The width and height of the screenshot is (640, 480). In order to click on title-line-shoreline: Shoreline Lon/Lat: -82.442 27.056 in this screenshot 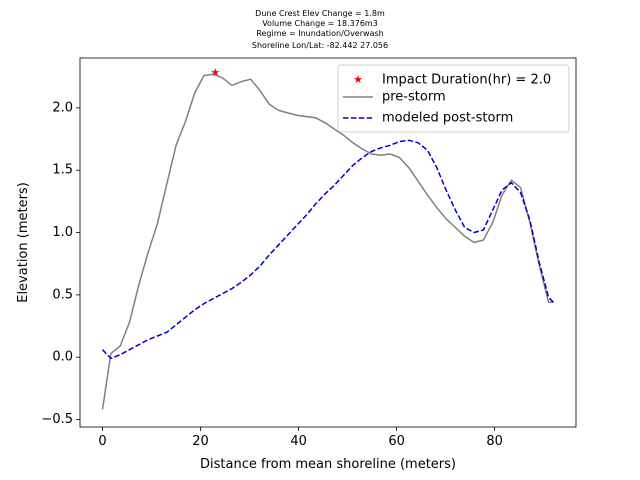, I will do `click(320, 45)`.